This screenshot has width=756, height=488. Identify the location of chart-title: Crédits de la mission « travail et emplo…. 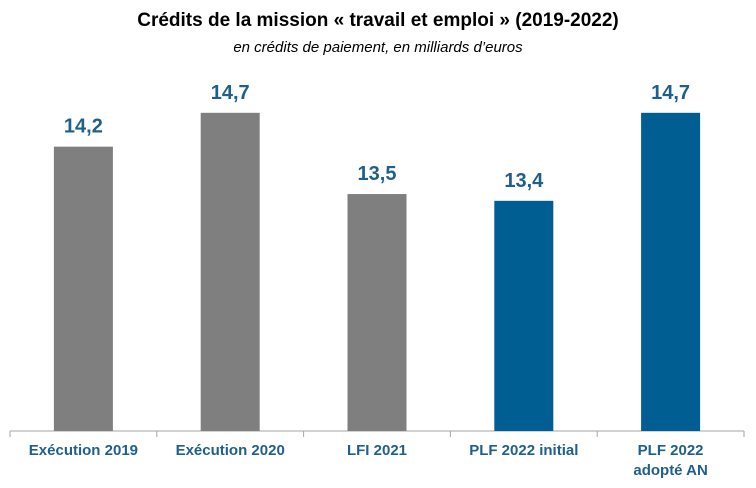
(378, 20).